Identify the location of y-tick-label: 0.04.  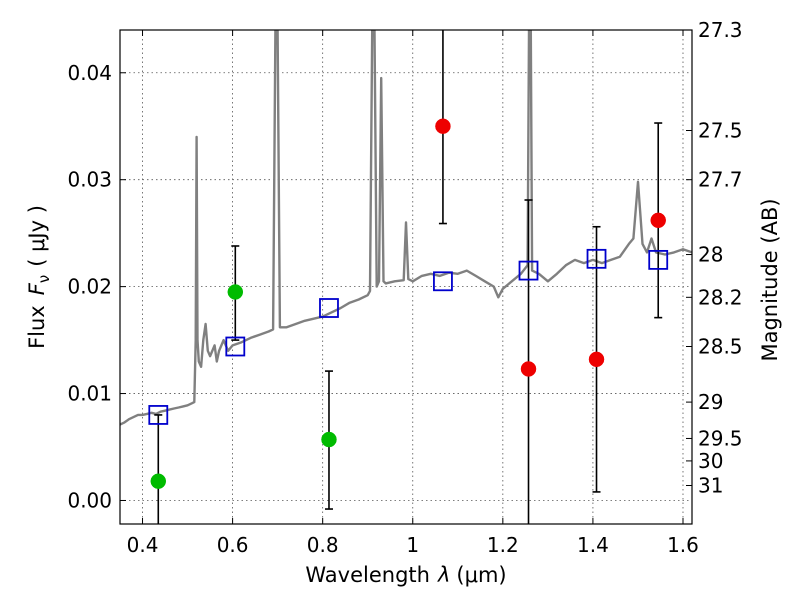
(89, 73).